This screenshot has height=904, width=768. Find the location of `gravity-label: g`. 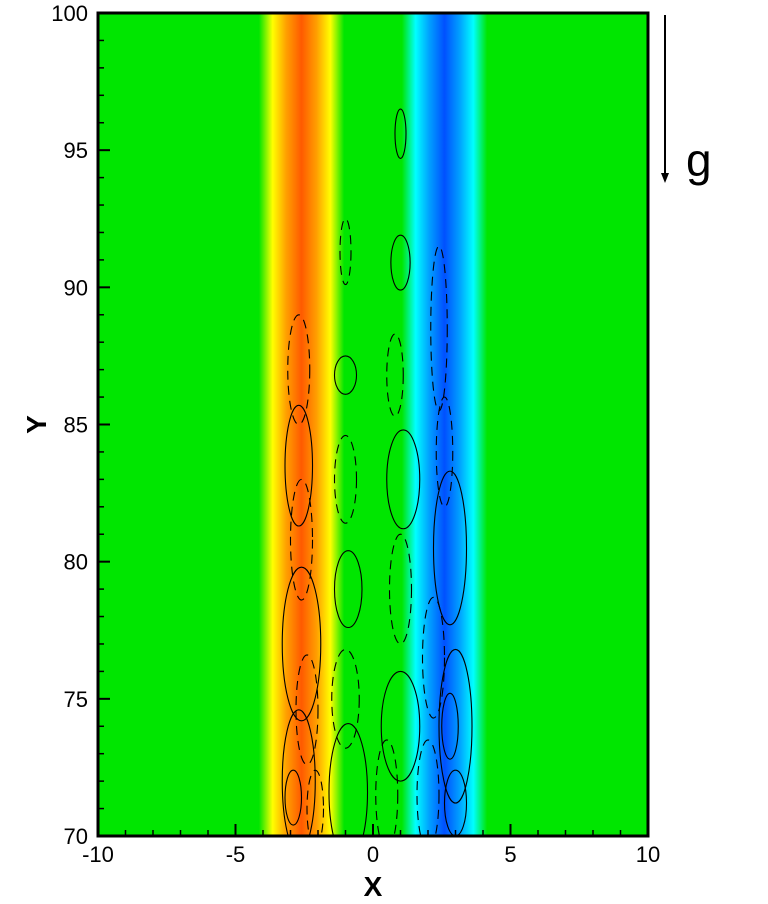

gravity-label: g is located at coordinates (699, 160).